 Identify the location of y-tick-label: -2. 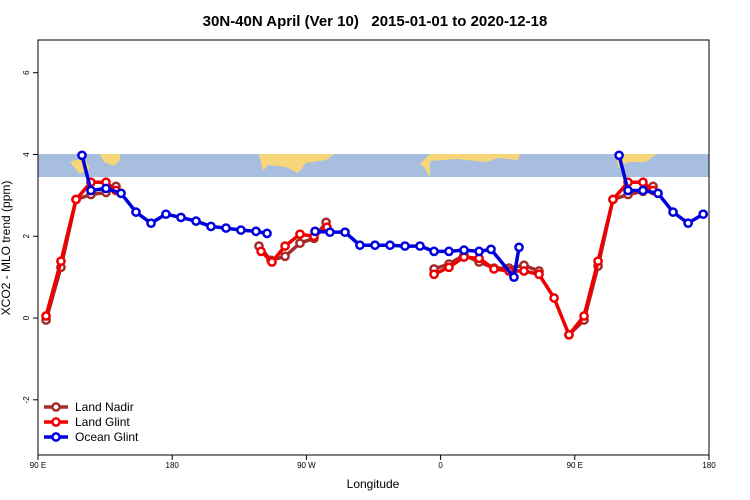
(26, 400).